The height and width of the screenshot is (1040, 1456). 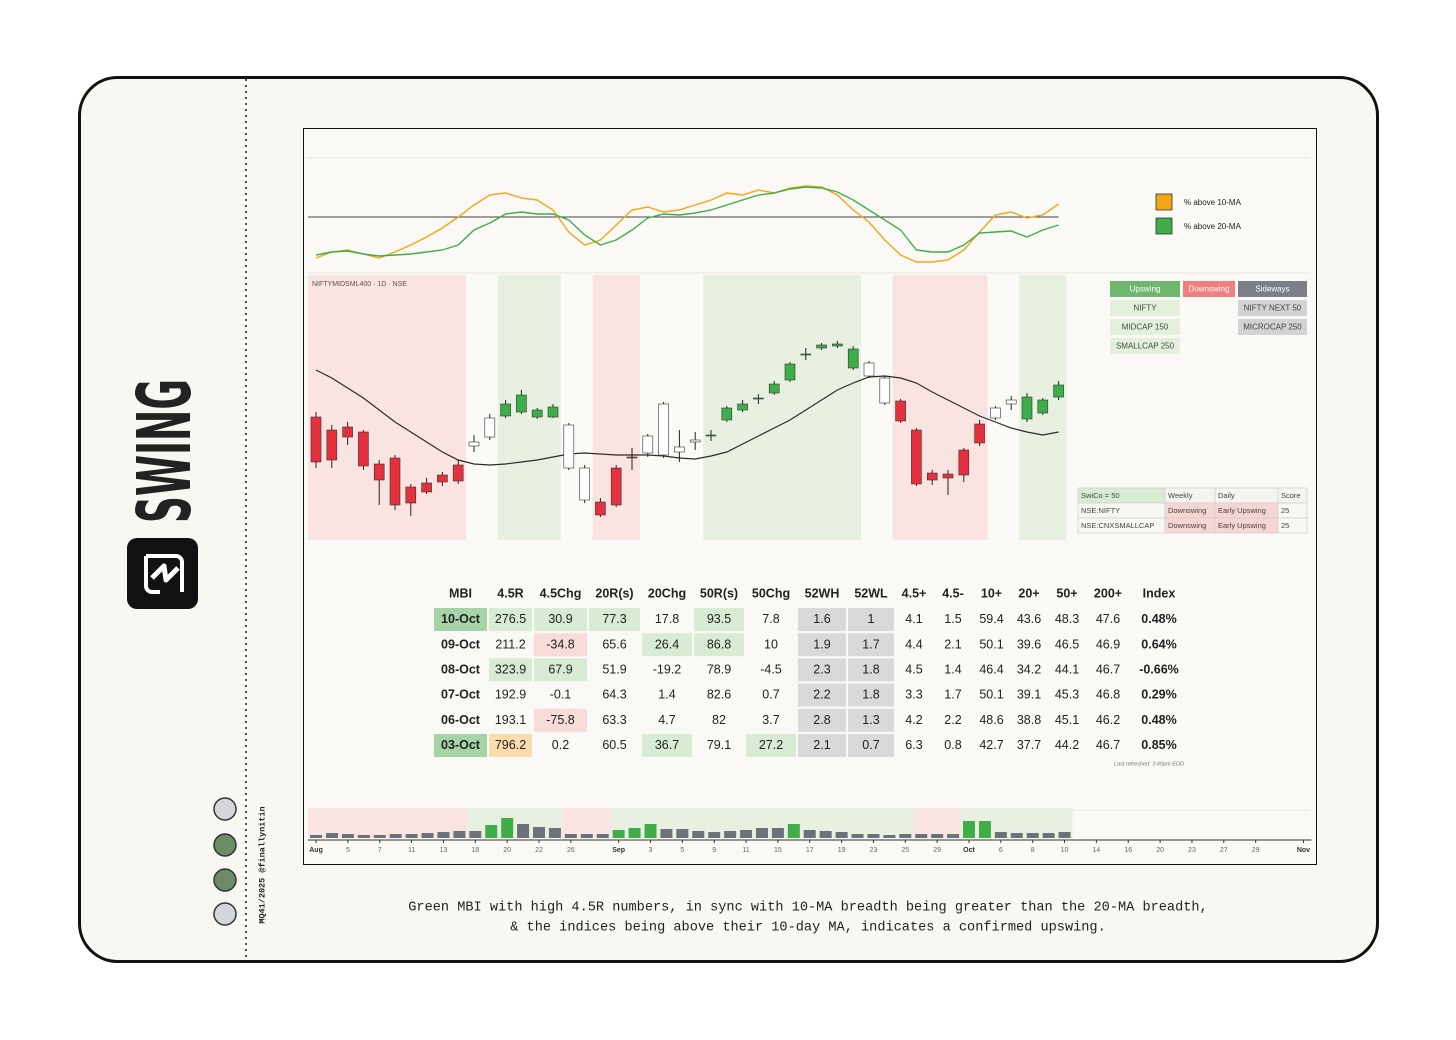 What do you see at coordinates (1158, 619) in the screenshot?
I see `mbi-cell: 0.48%` at bounding box center [1158, 619].